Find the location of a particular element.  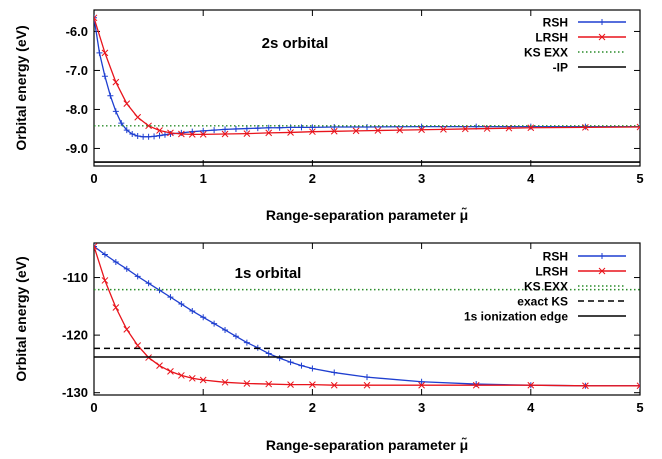

legend-label: exact KS is located at coordinates (542, 302).